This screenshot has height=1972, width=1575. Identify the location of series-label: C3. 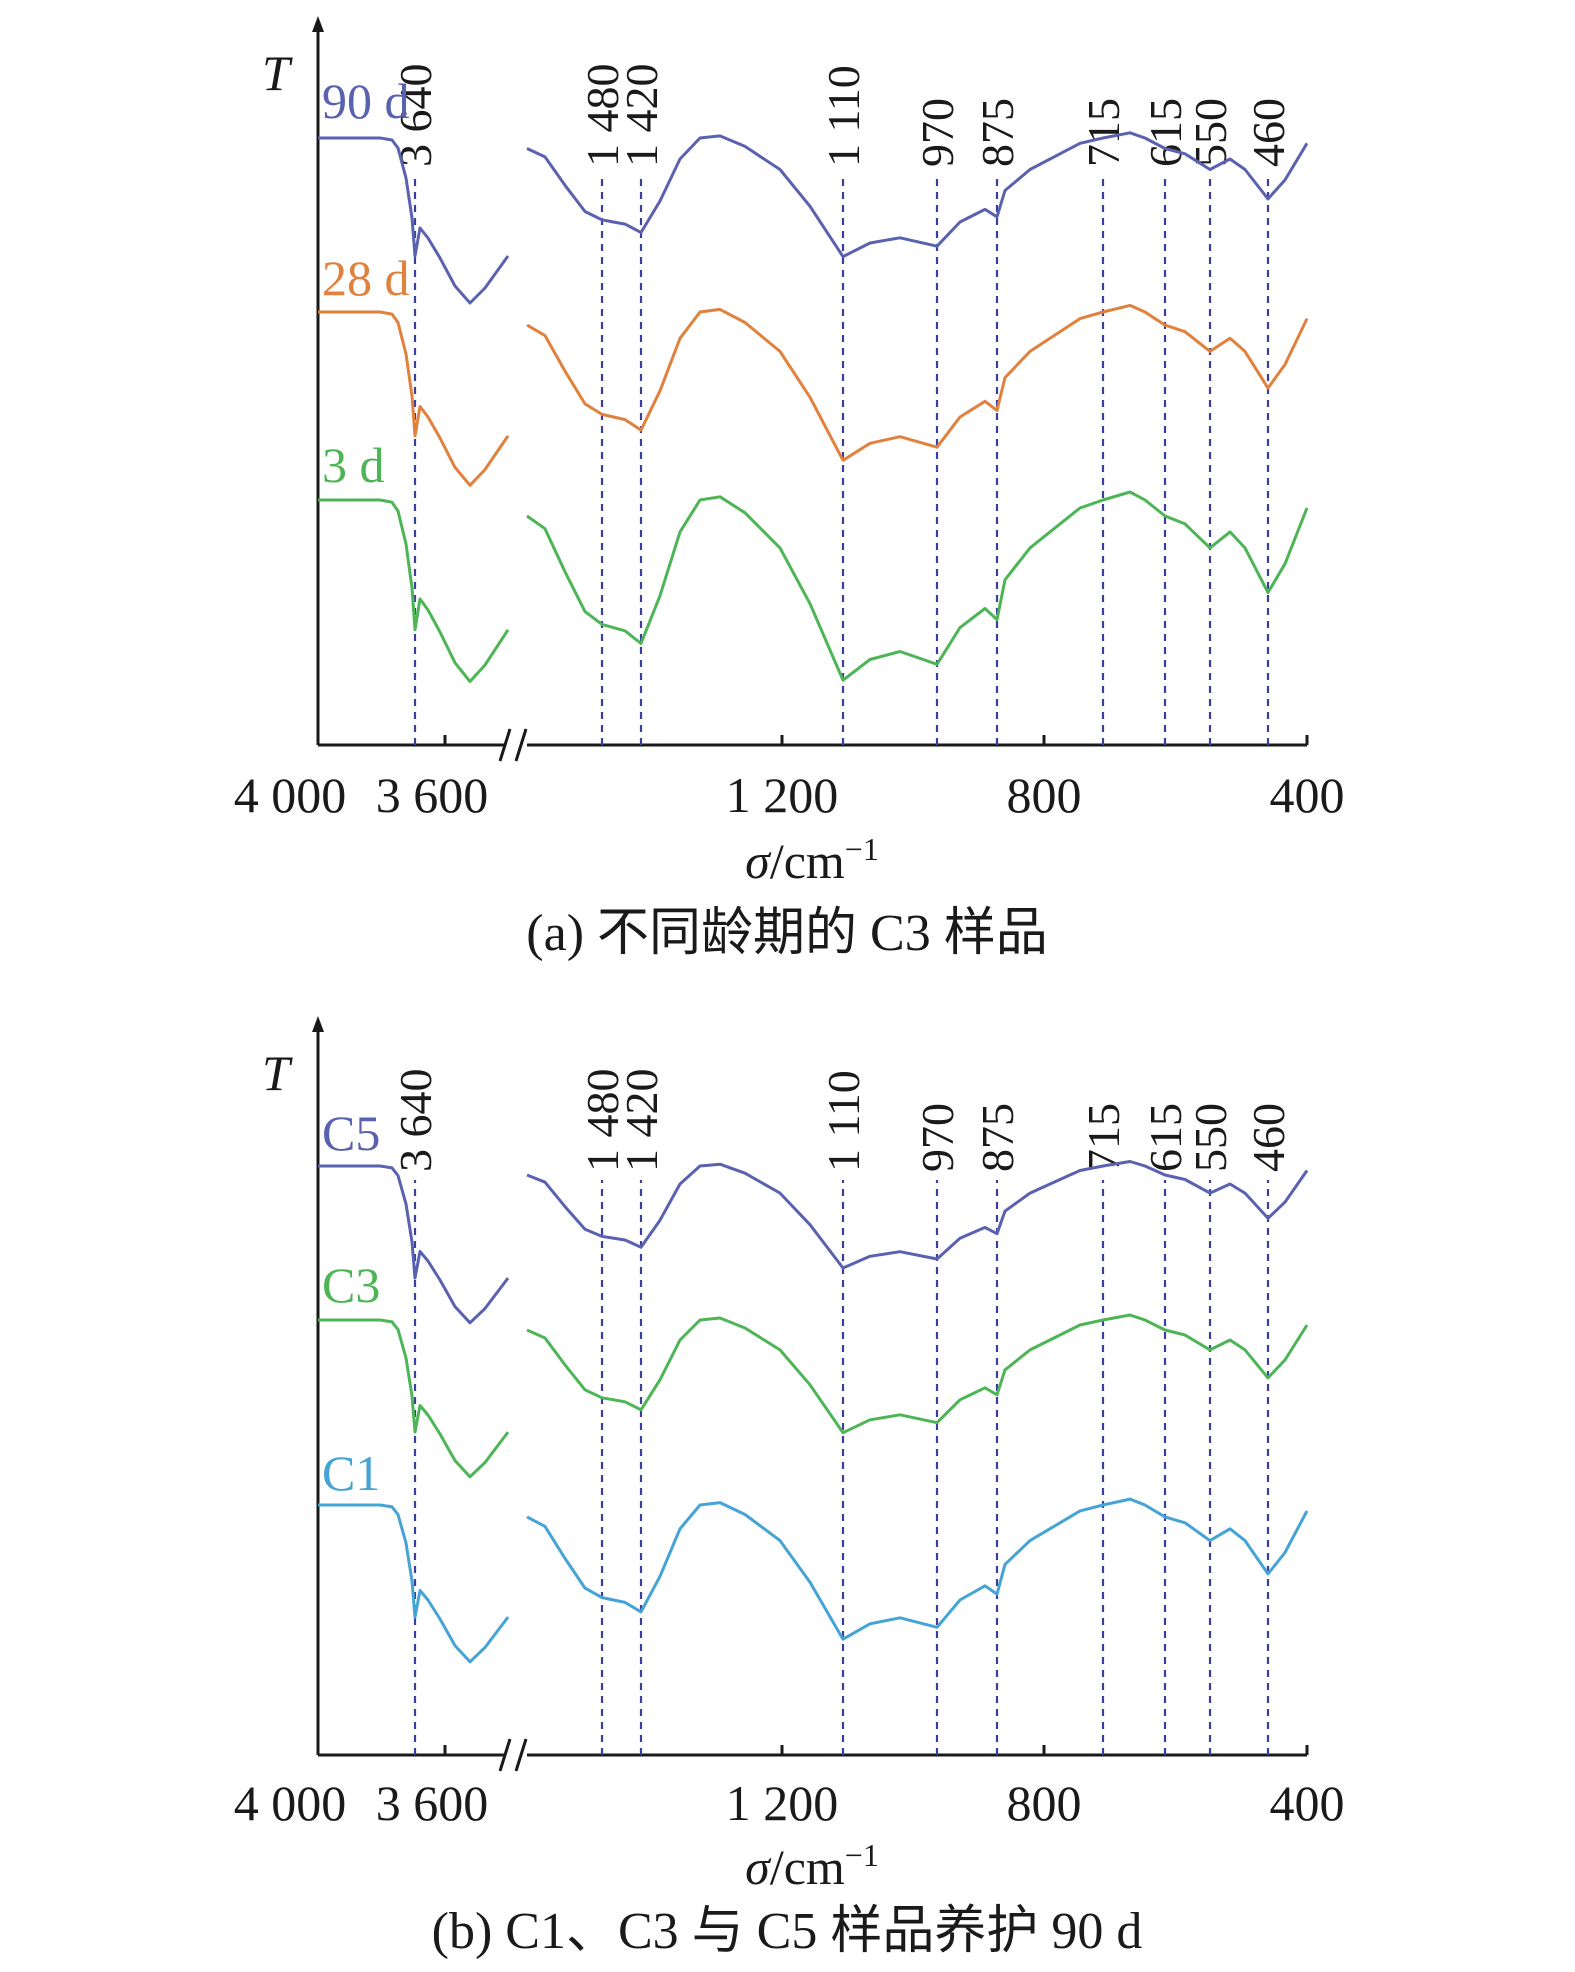
(351, 1285).